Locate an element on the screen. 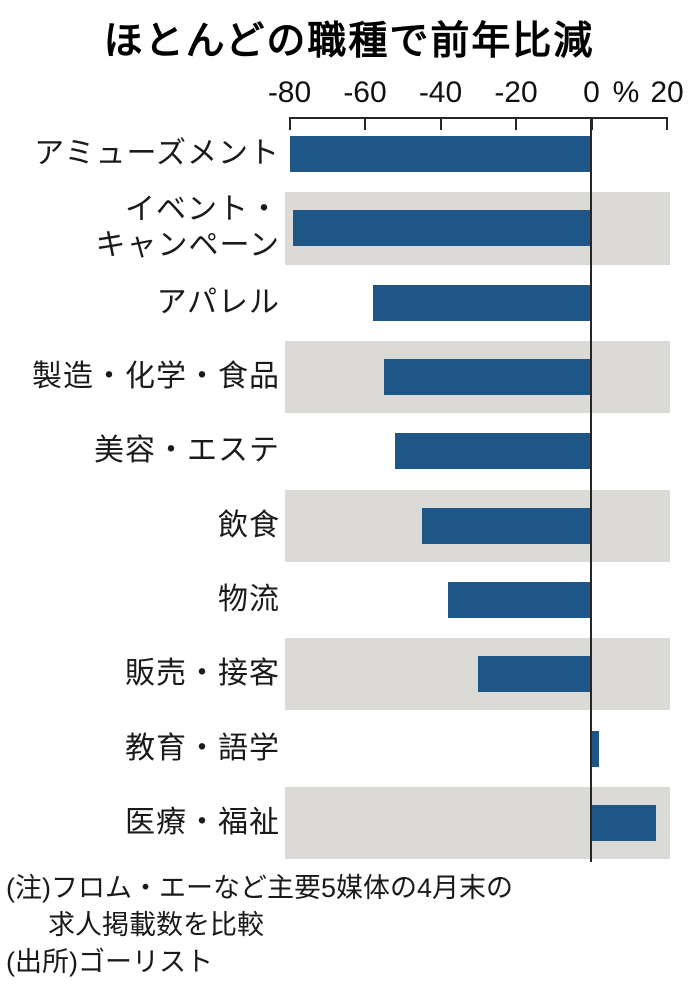  percent-unit-label: % is located at coordinates (626, 92).